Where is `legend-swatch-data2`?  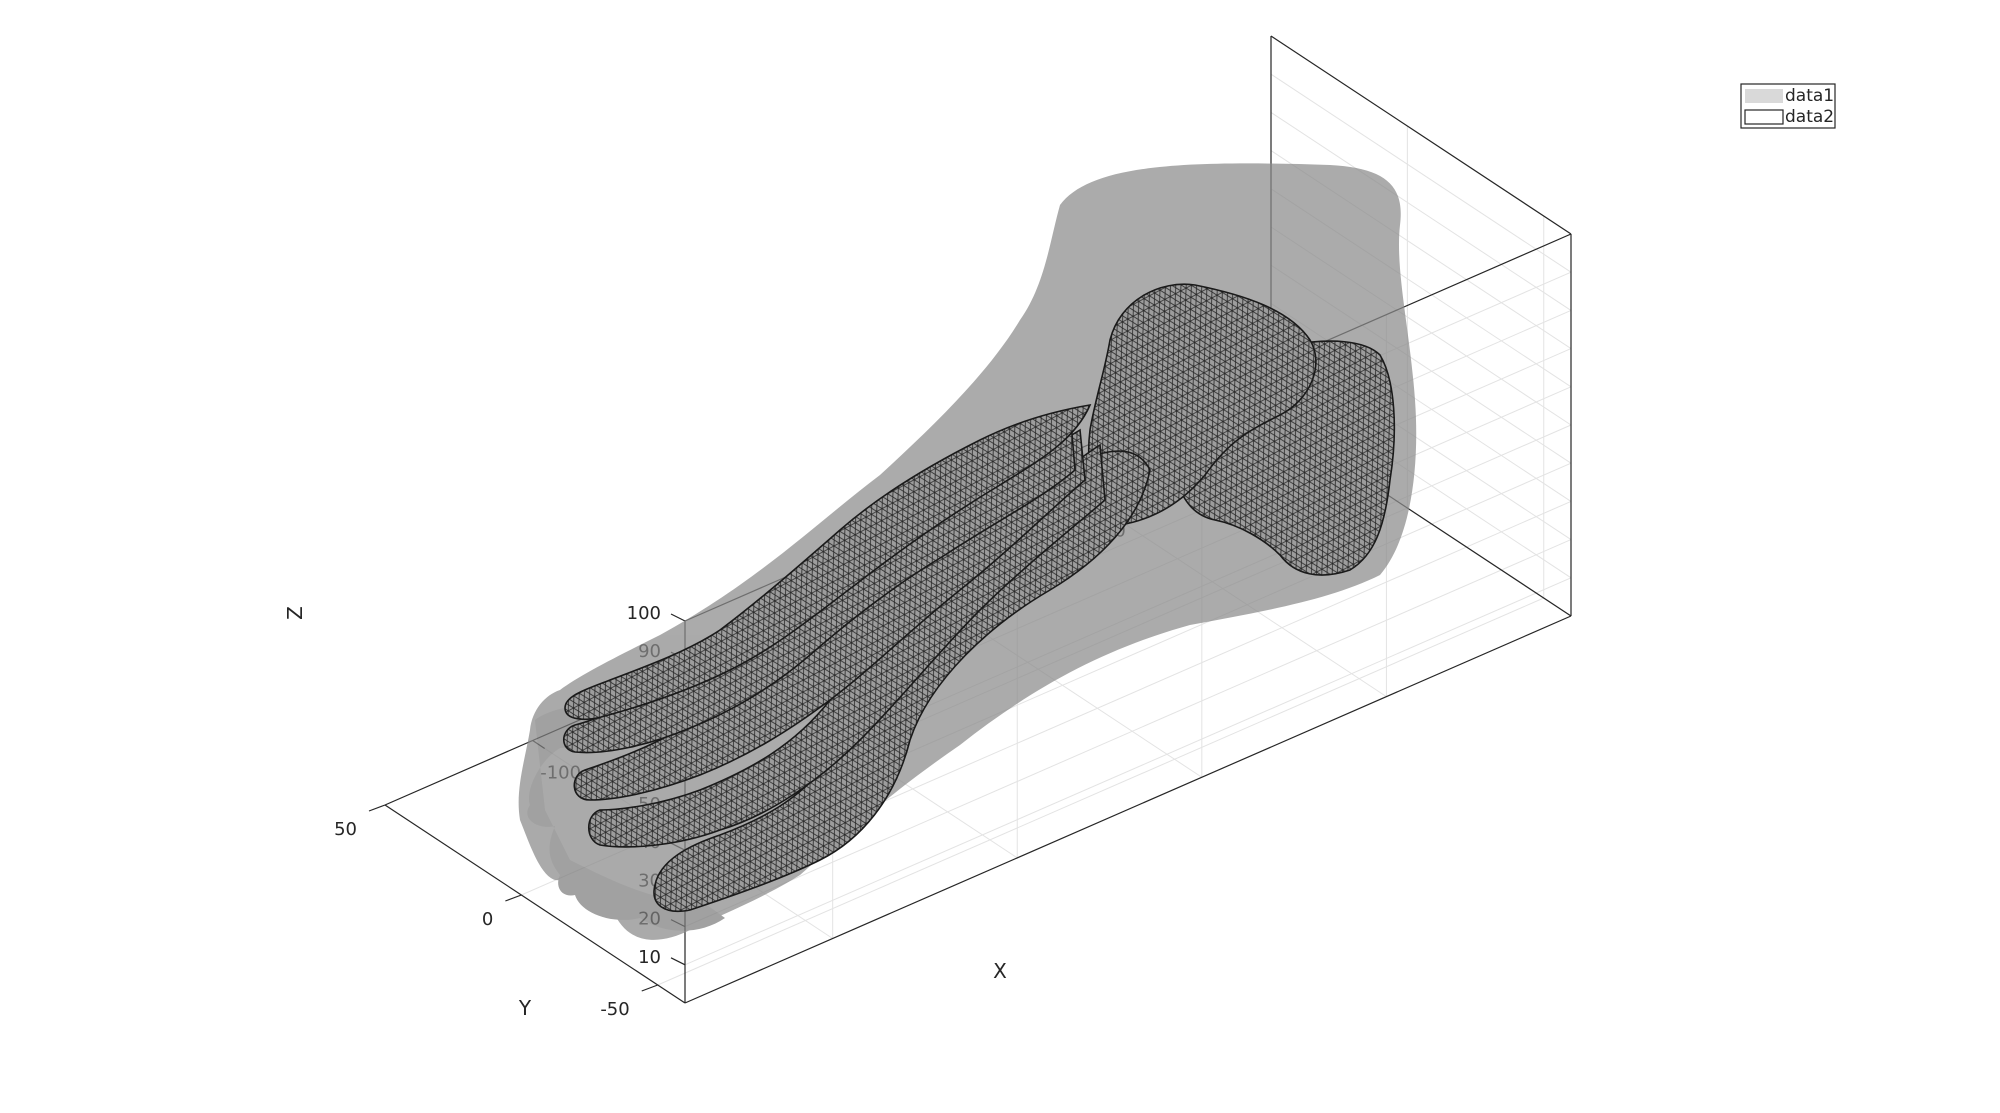
legend-swatch-data2 is located at coordinates (1764, 117).